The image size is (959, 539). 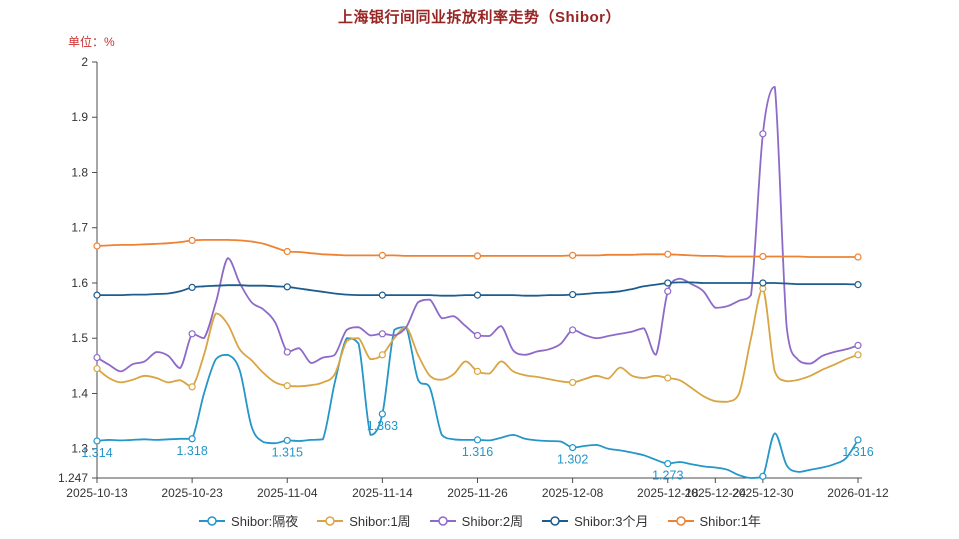 What do you see at coordinates (763, 493) in the screenshot?
I see `x-axis-label: 2025-12-30` at bounding box center [763, 493].